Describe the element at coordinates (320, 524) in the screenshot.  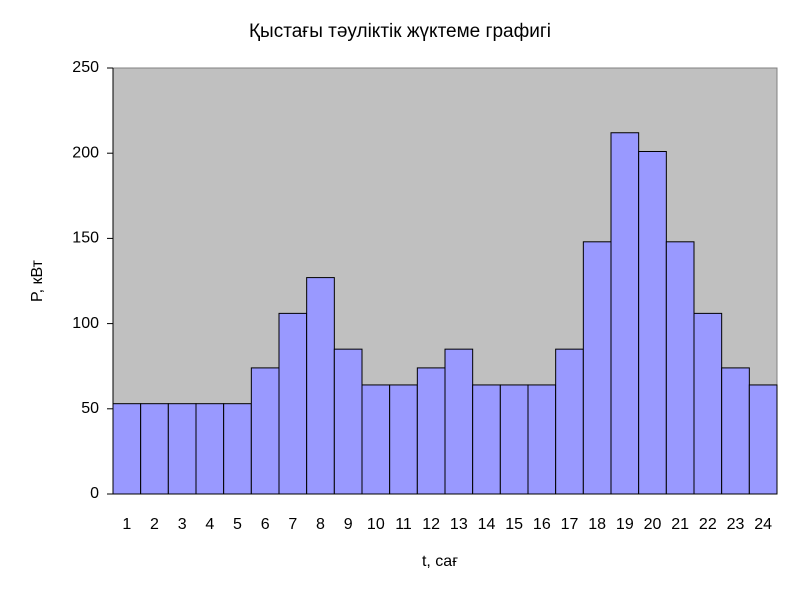
I see `x-tick-label: 8` at that location.